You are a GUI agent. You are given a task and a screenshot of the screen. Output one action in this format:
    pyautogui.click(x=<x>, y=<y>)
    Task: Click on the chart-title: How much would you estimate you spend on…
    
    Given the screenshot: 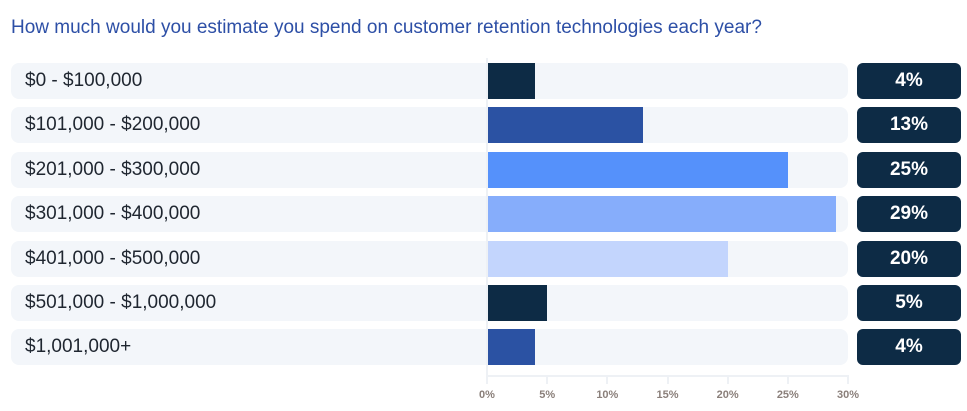 What is the action you would take?
    pyautogui.click(x=386, y=27)
    